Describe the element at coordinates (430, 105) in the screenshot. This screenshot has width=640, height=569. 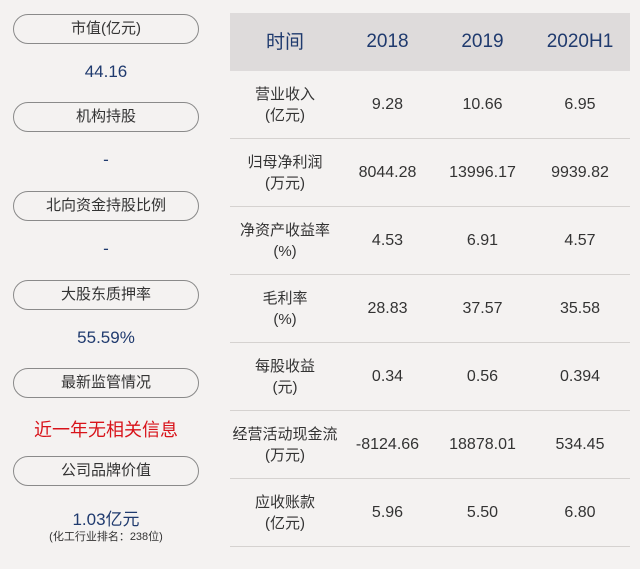
I see `table-row: 营业收入 (亿元) 9.28 10.66 6.95` at that location.